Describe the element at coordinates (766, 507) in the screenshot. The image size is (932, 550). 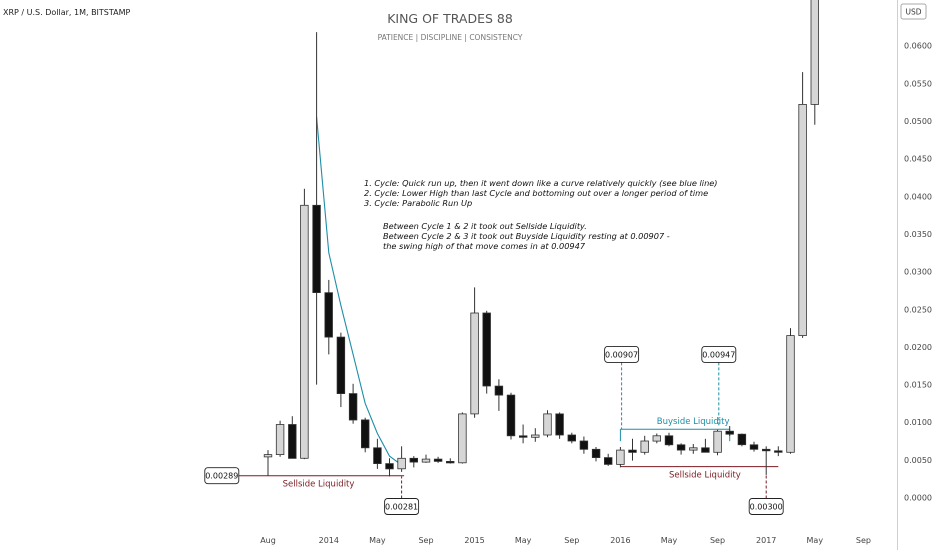
I see `value-tag-label: 0.00300` at that location.